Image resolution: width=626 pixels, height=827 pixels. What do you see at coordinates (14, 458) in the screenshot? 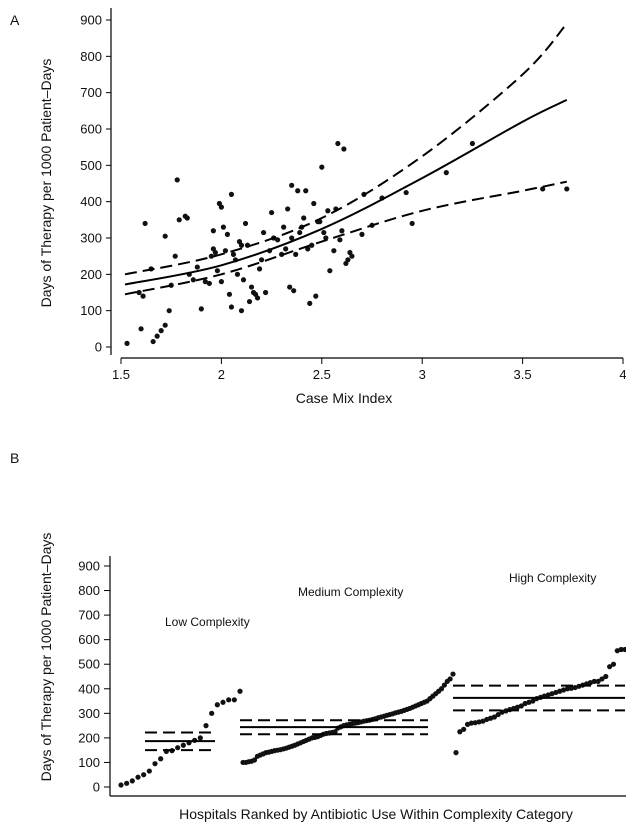
I see `panel-b-label: B` at bounding box center [14, 458].